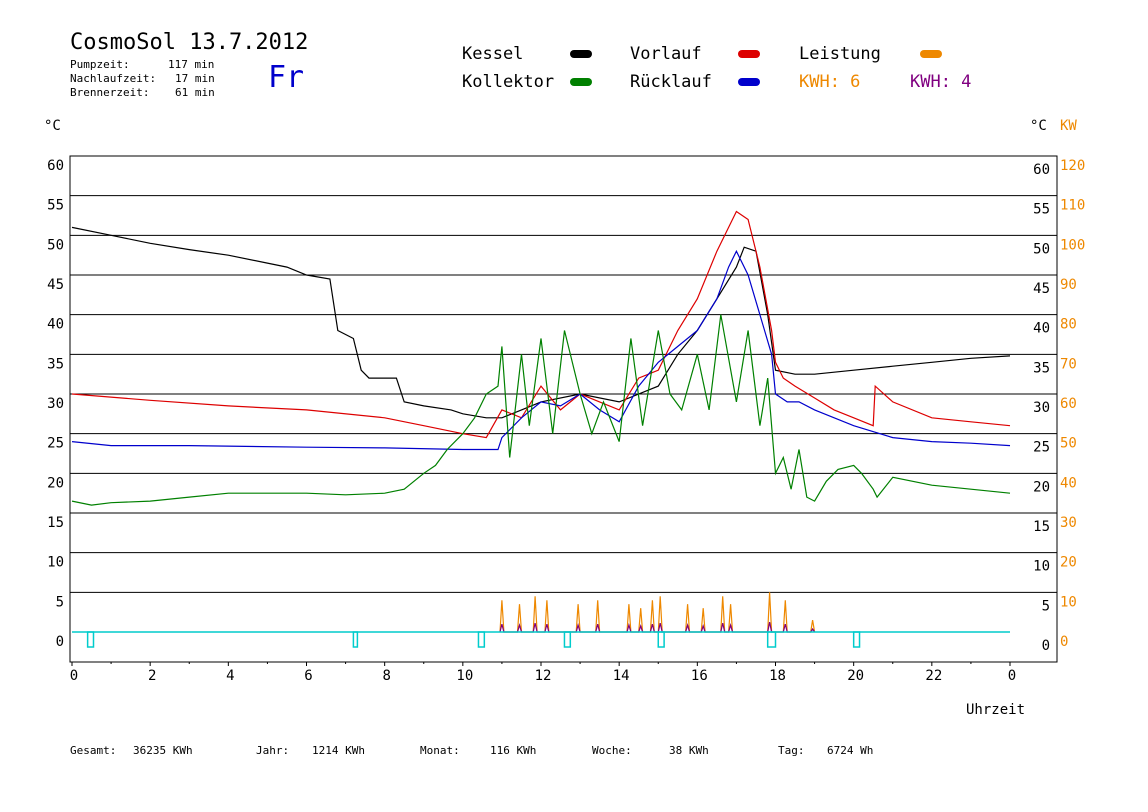  I want to click on legend-kessel-swatch, so click(581, 54).